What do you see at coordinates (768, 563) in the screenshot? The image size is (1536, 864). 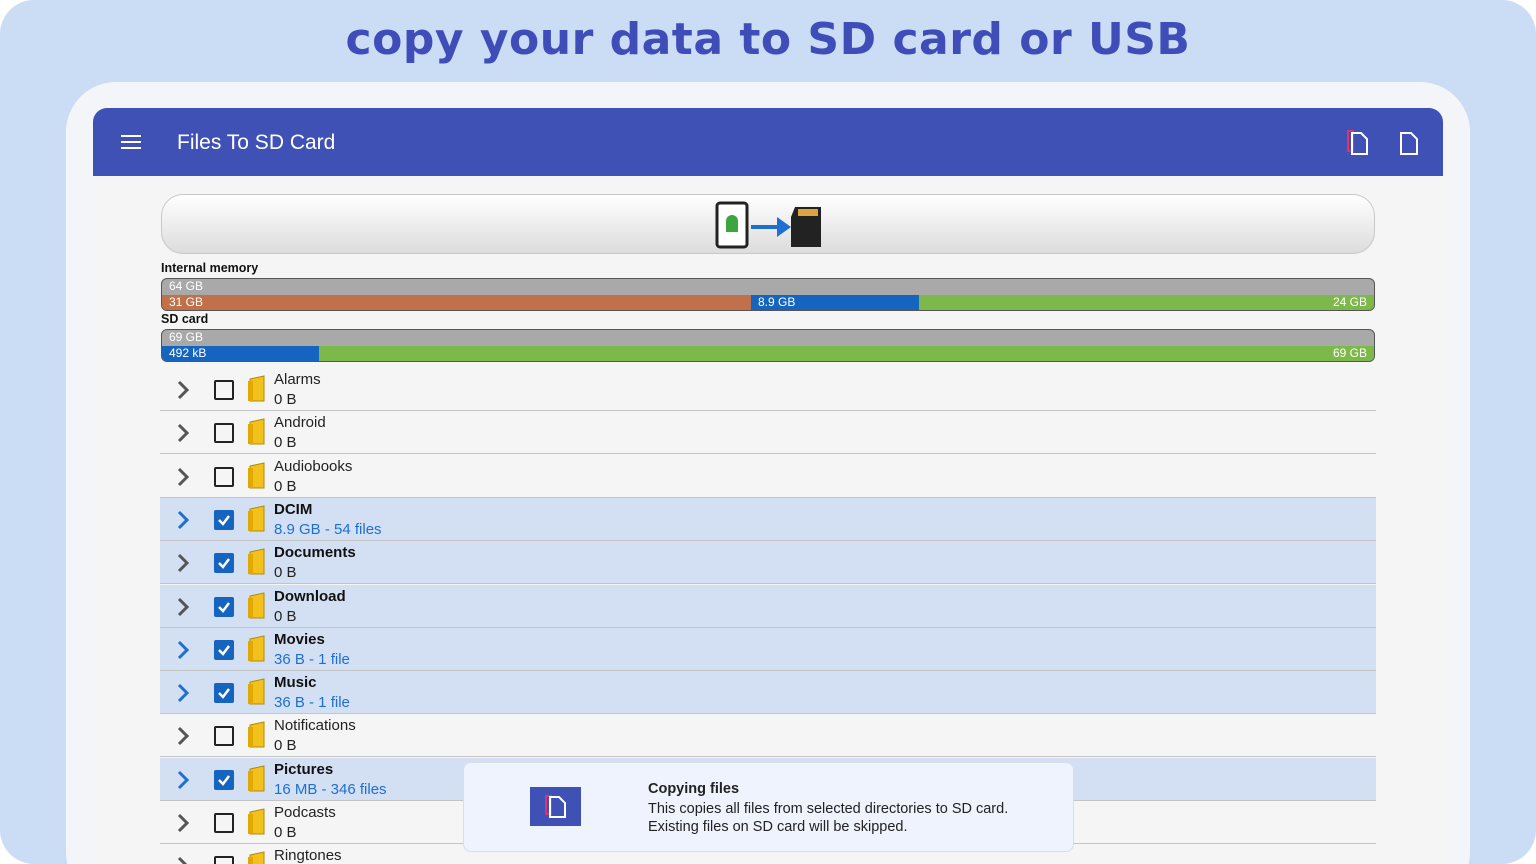 I see `folder-row: Documents 0 B` at bounding box center [768, 563].